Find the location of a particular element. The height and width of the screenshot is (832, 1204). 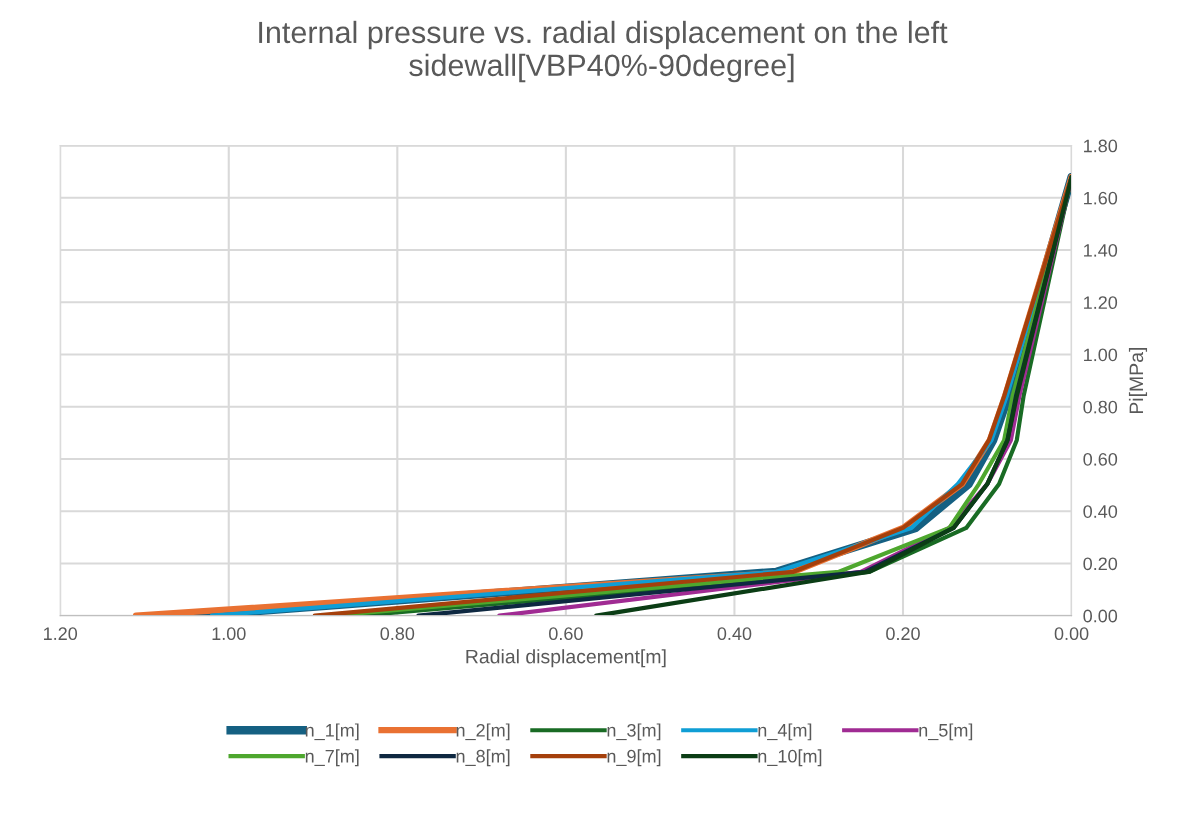

legend-label: n_1[m] is located at coordinates (332, 732).